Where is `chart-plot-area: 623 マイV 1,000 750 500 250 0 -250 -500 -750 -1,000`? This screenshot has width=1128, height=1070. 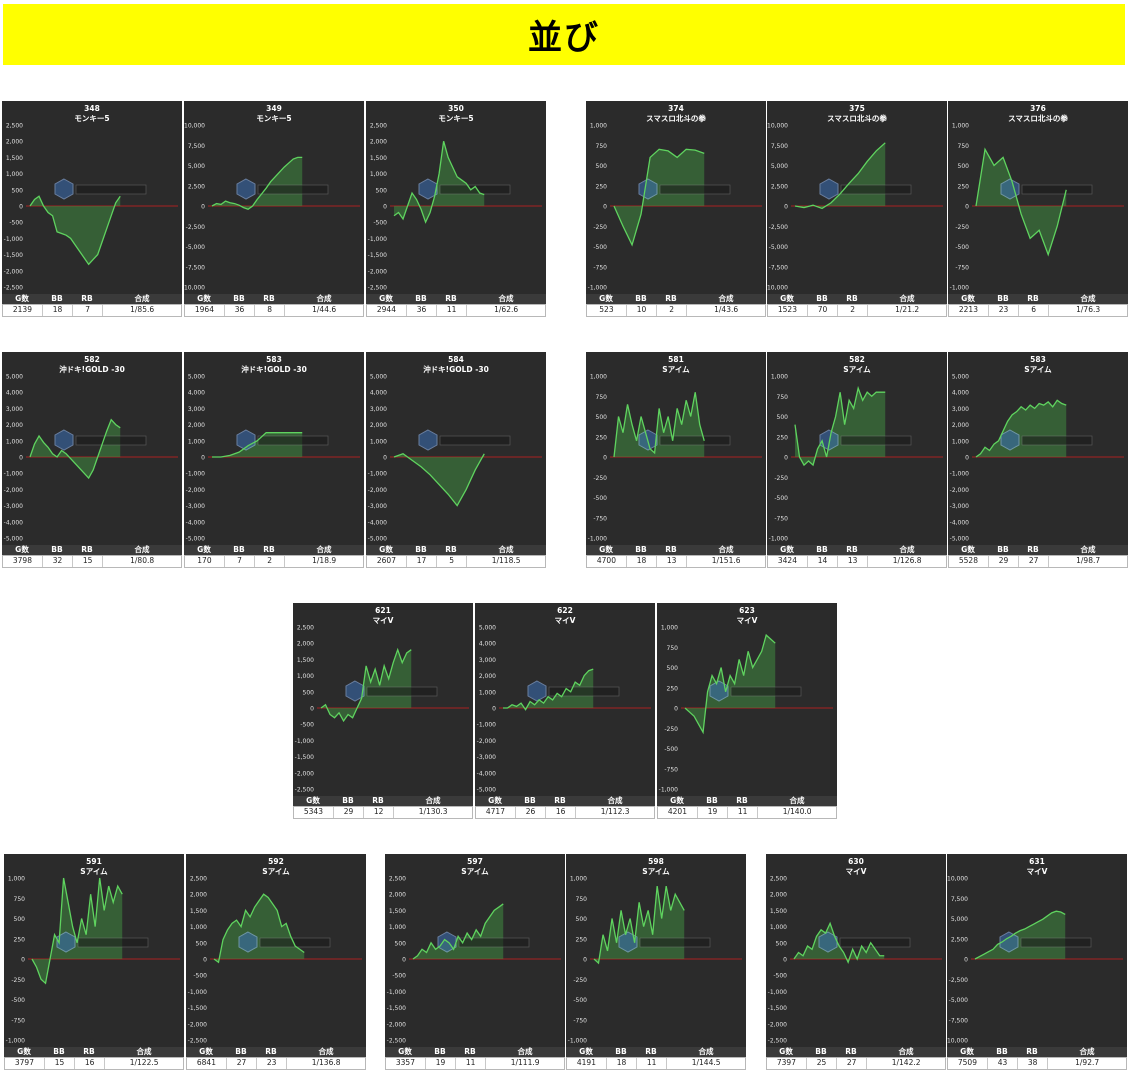
chart-plot-area: 623 マイV 1,000 750 500 250 0 -250 -500 -750 -1,000 is located at coordinates (747, 699).